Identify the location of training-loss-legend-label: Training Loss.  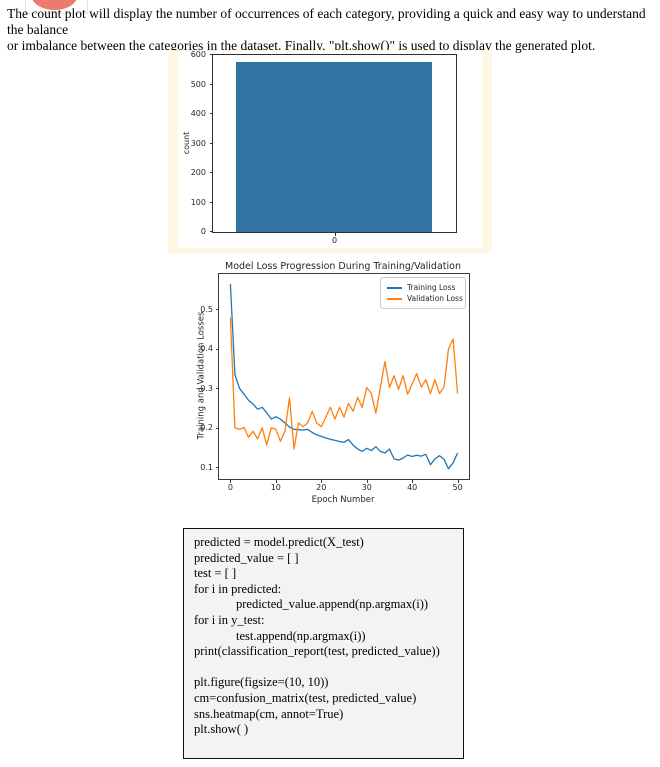
(431, 287).